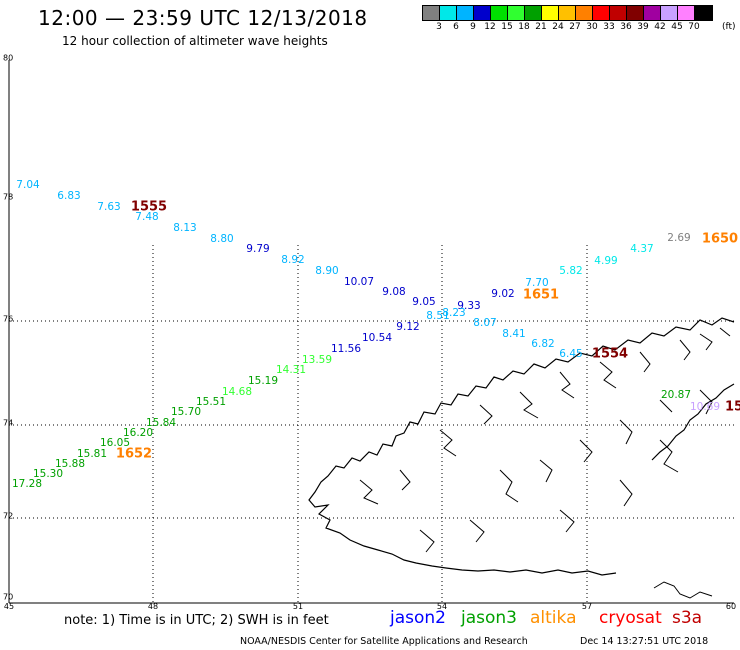  Describe the element at coordinates (8, 197) in the screenshot. I see `lat-label-78: 78` at that location.